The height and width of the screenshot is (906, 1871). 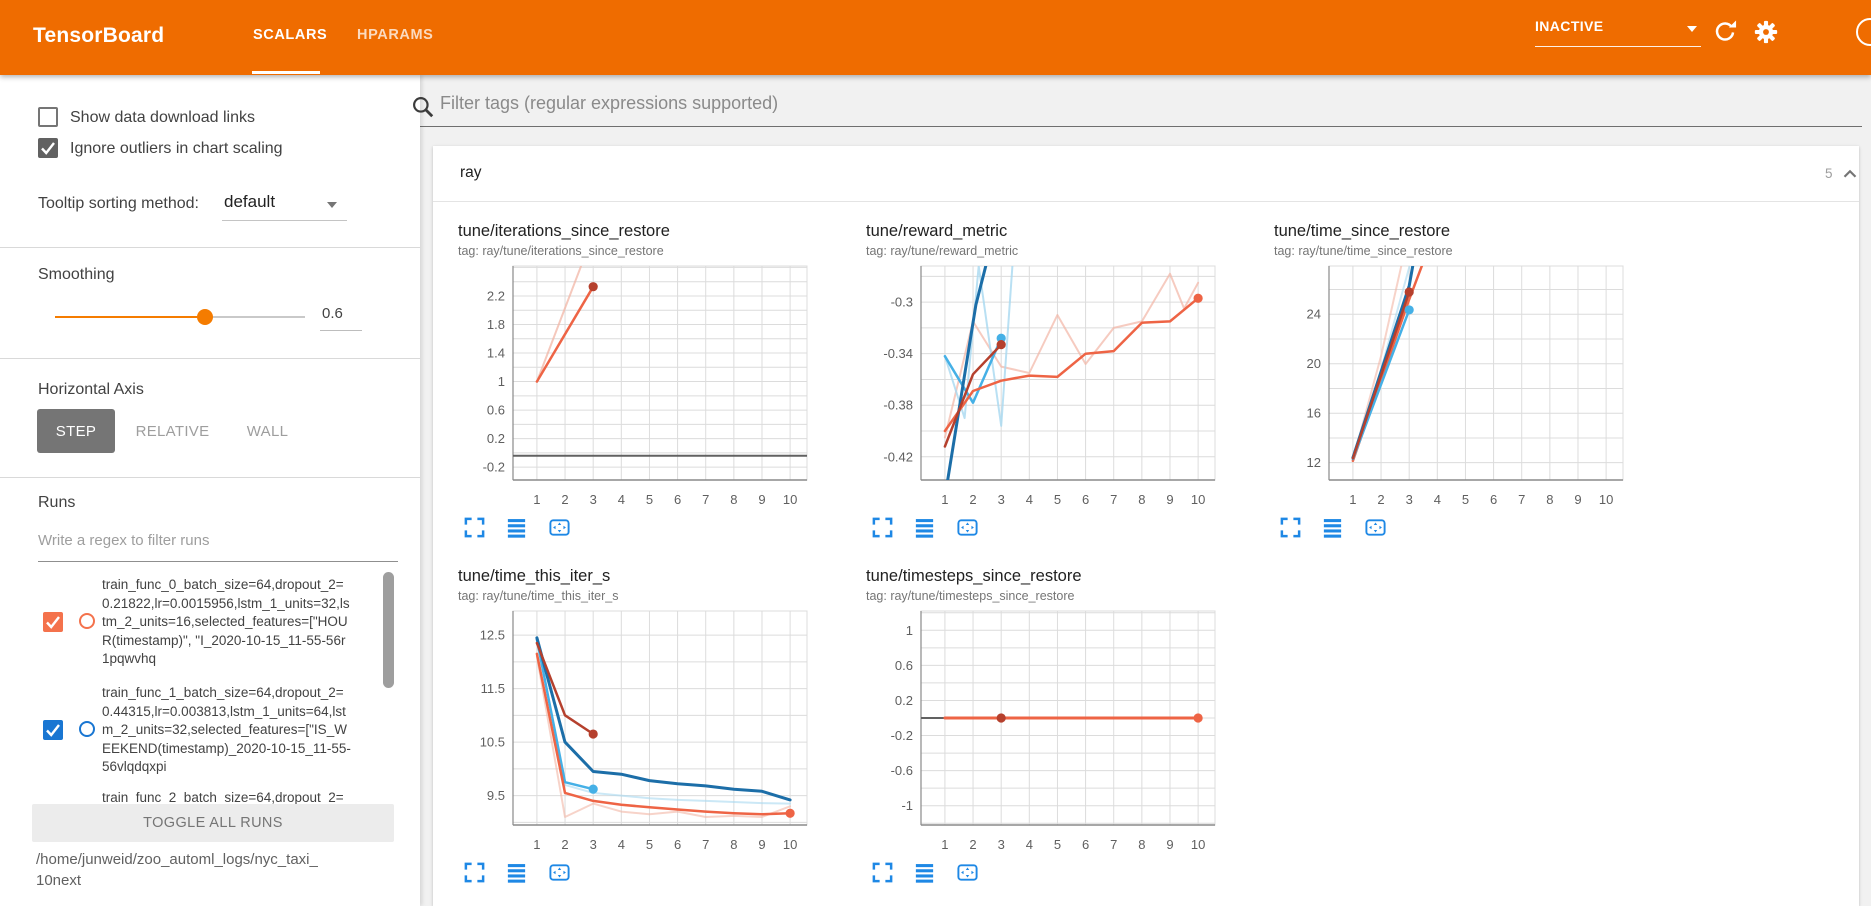 What do you see at coordinates (1062, 872) in the screenshot?
I see `chart-actions` at bounding box center [1062, 872].